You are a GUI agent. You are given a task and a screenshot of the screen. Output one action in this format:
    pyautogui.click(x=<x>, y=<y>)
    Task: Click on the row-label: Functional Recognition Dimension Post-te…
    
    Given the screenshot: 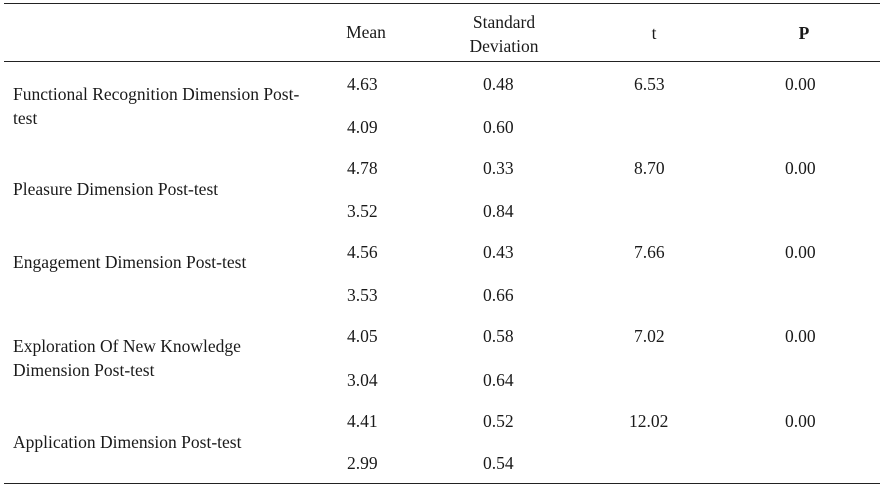 What is the action you would take?
    pyautogui.click(x=156, y=106)
    